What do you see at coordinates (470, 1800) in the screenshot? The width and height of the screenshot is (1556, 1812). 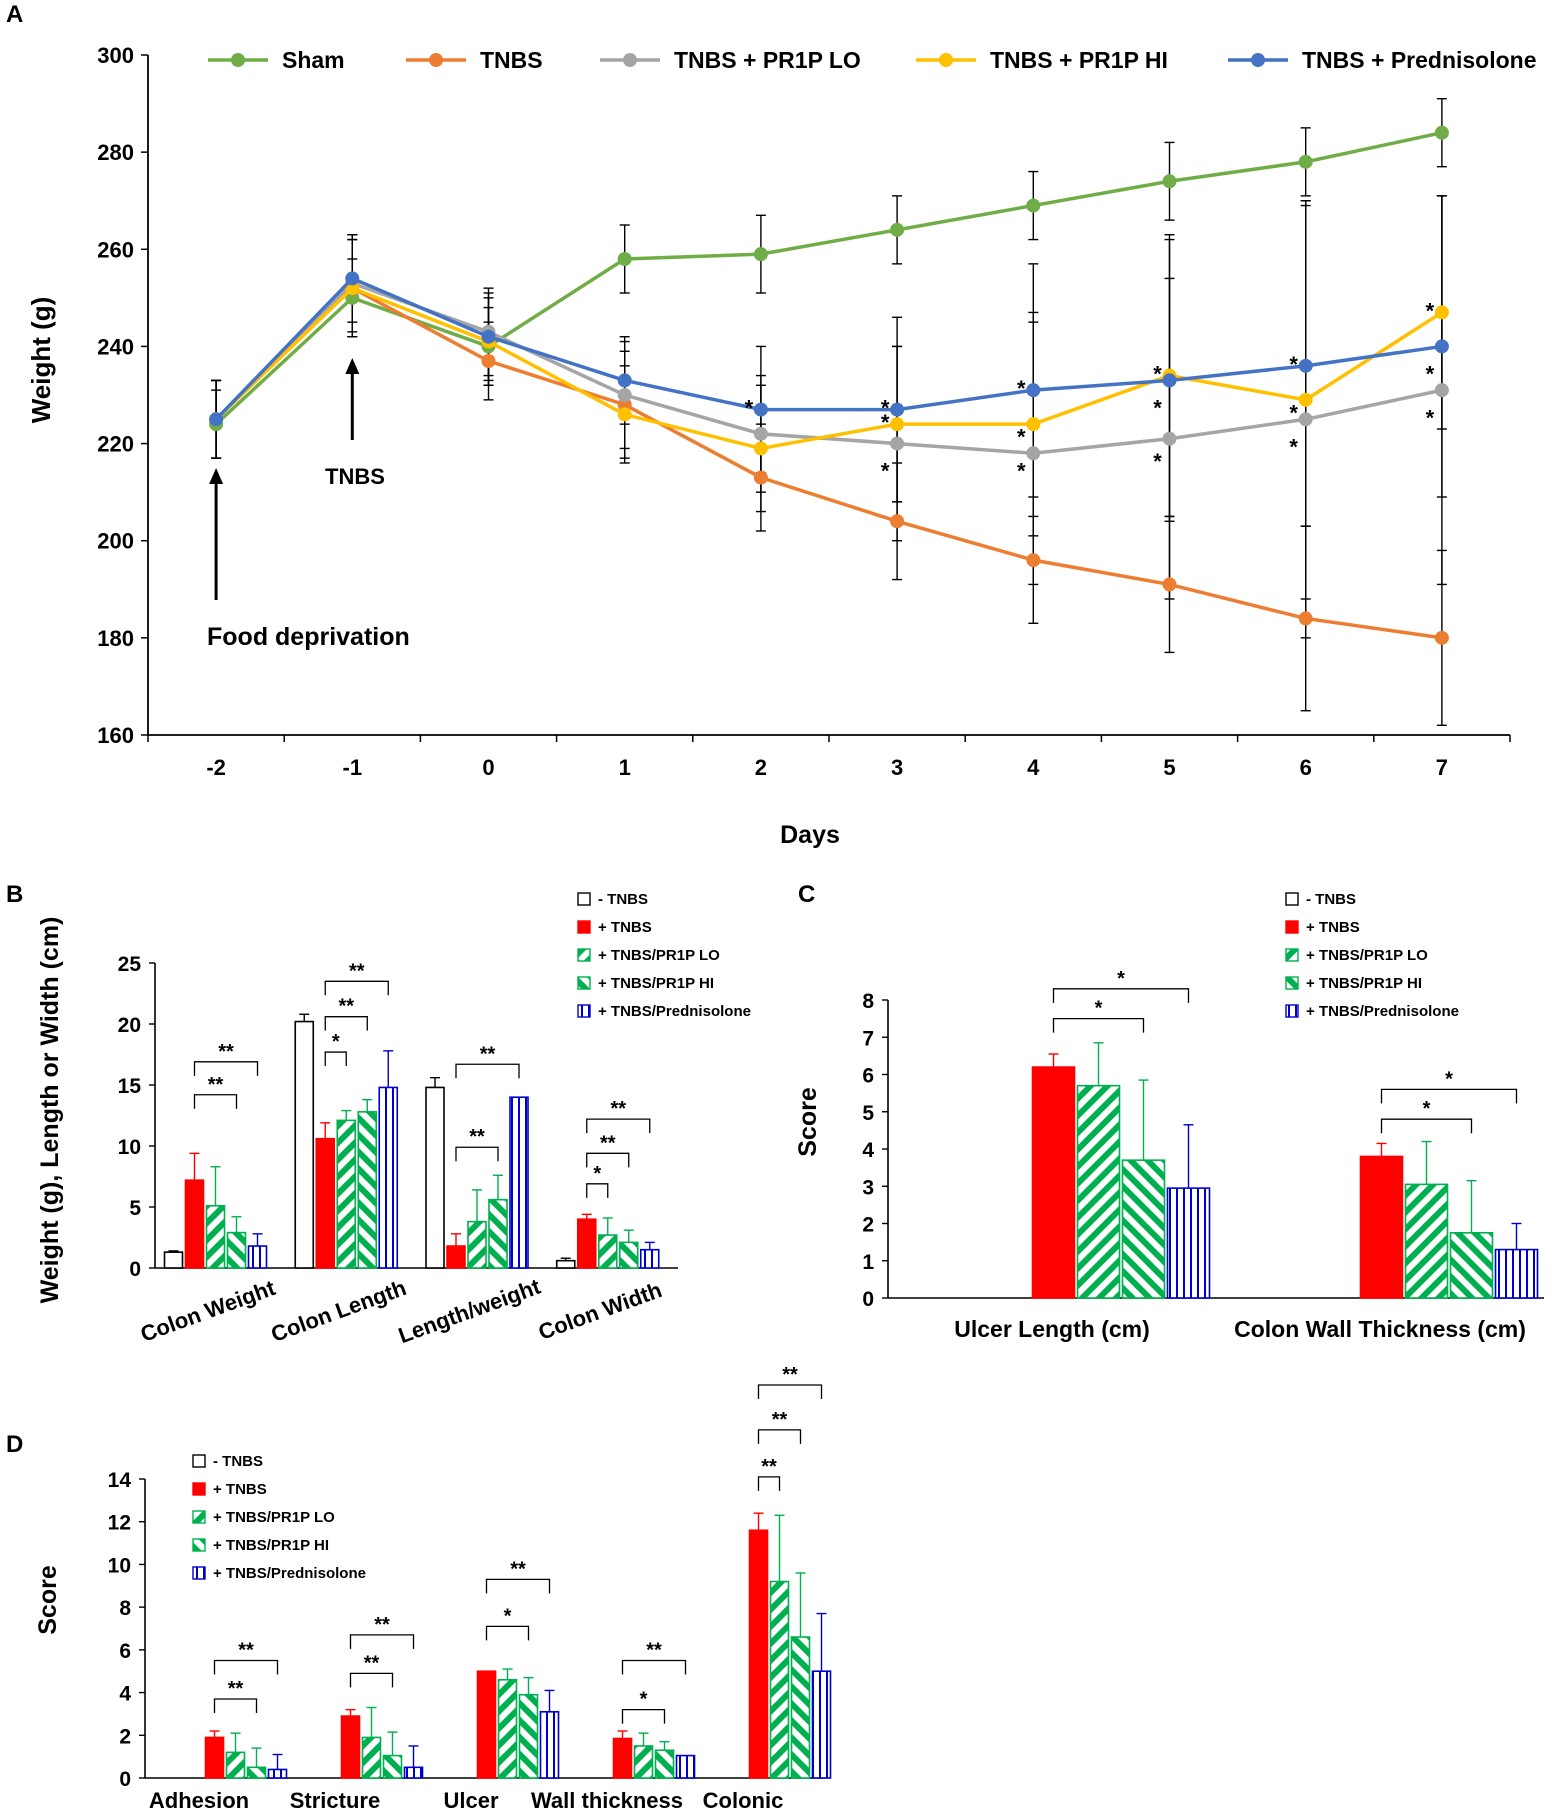 I see `category-label-ulcer: Ulcer` at bounding box center [470, 1800].